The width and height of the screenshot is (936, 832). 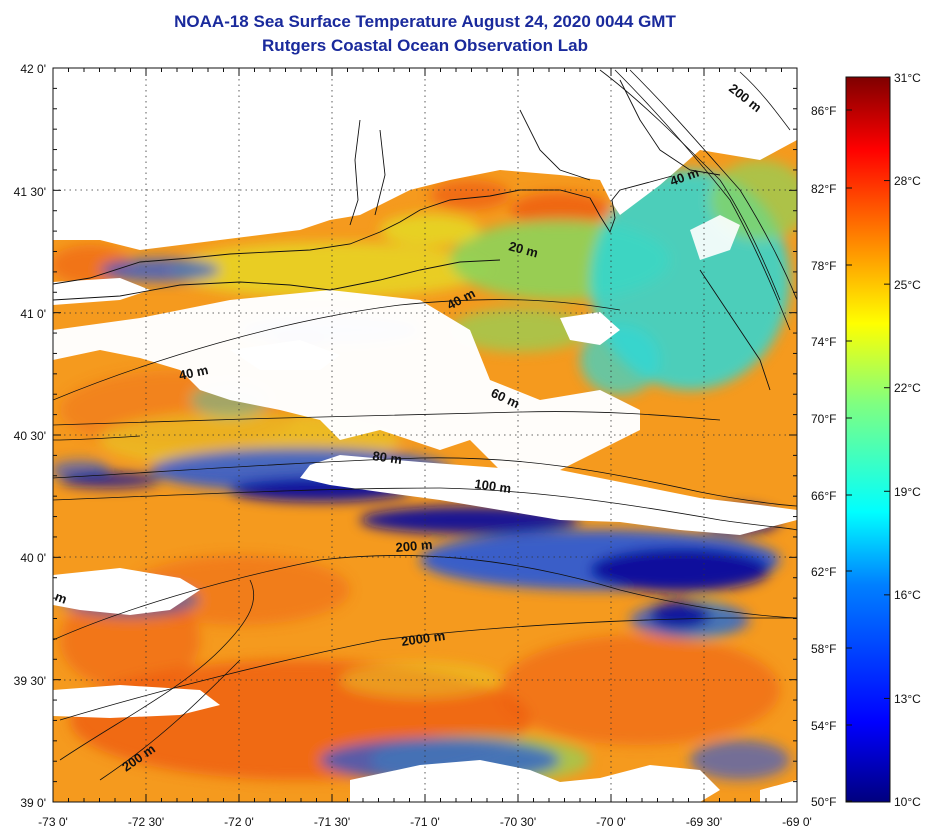 I want to click on lon-label: -70 30', so click(x=518, y=822).